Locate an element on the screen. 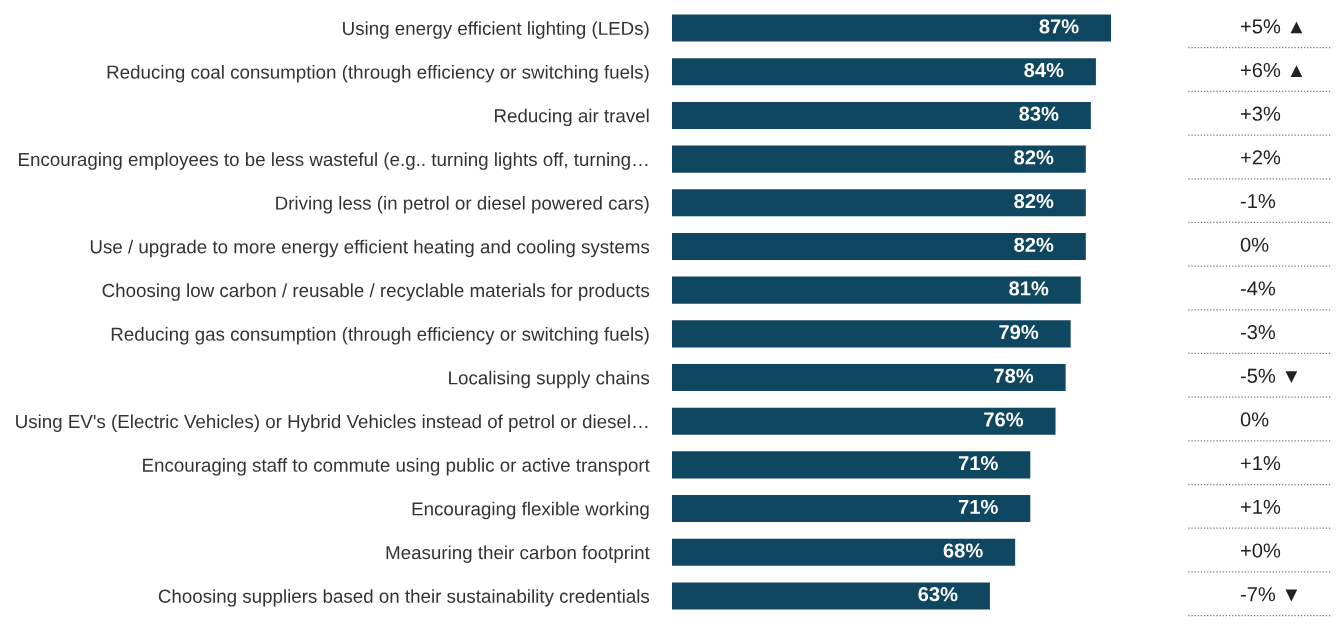  text: -5% ▼ is located at coordinates (1269, 375).